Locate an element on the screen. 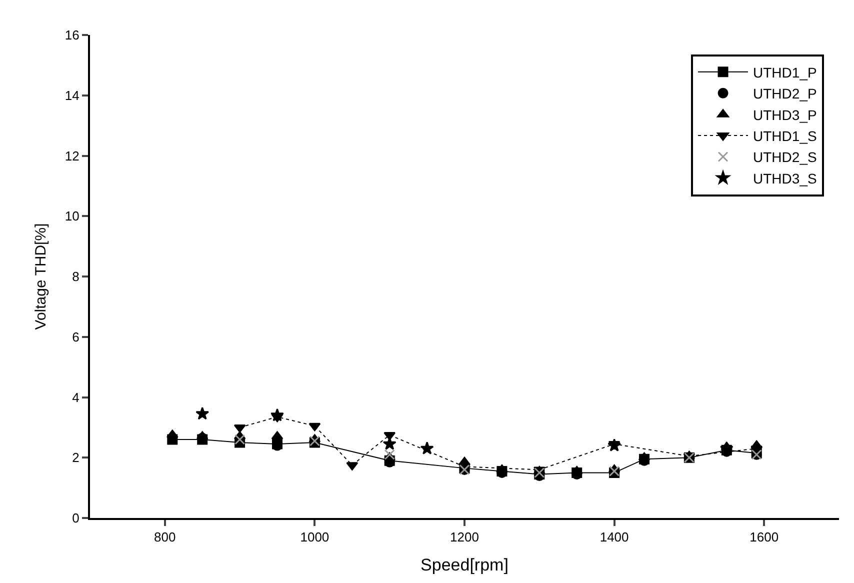 The image size is (854, 583). y-tick-label: 4 is located at coordinates (76, 397).